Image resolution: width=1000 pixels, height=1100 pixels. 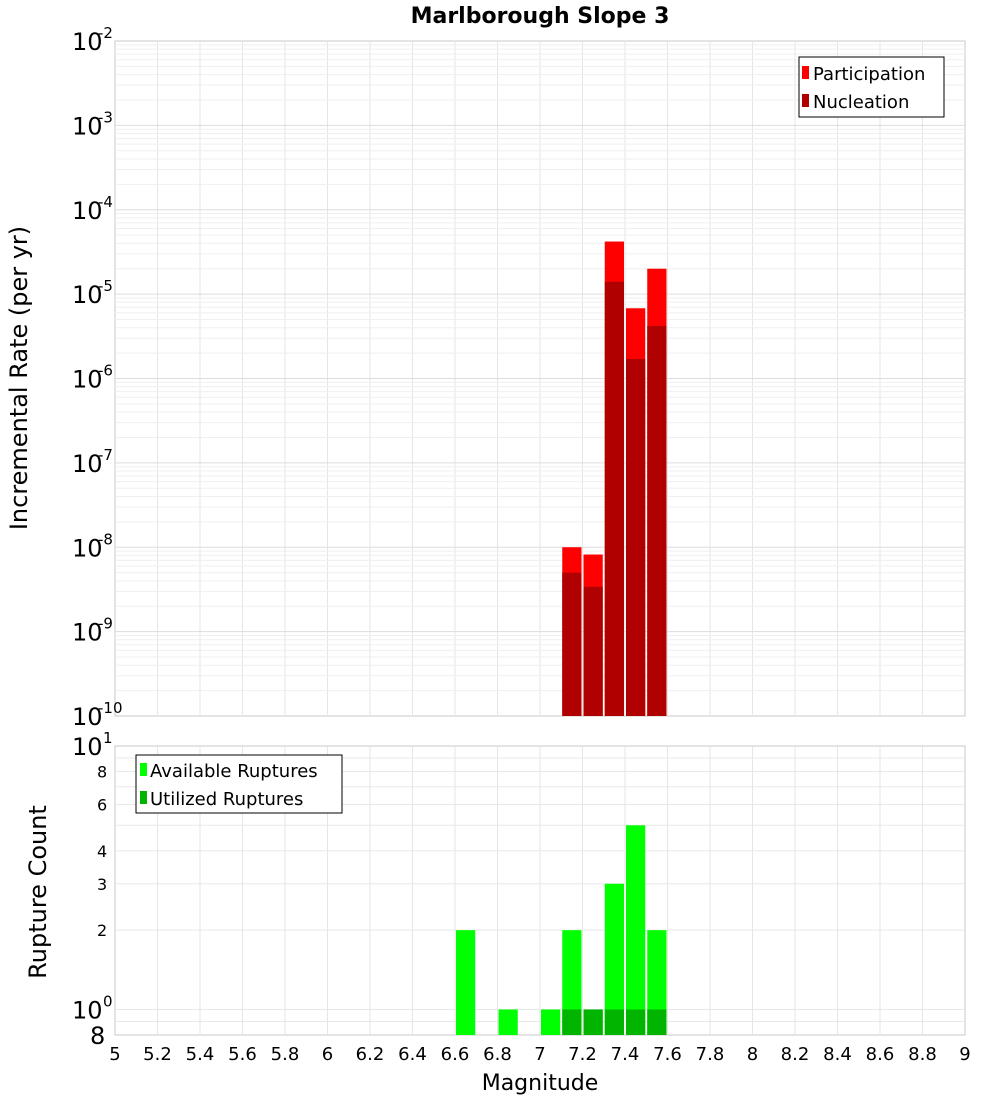 I want to click on x-tick-label: 8.2, so click(x=795, y=1054).